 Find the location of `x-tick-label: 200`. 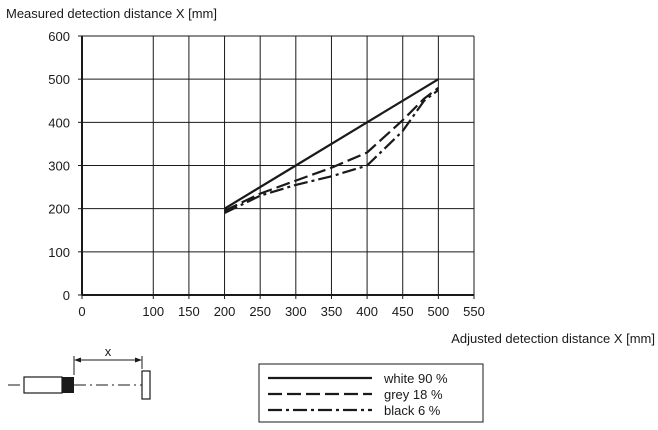

x-tick-label: 200 is located at coordinates (225, 311).